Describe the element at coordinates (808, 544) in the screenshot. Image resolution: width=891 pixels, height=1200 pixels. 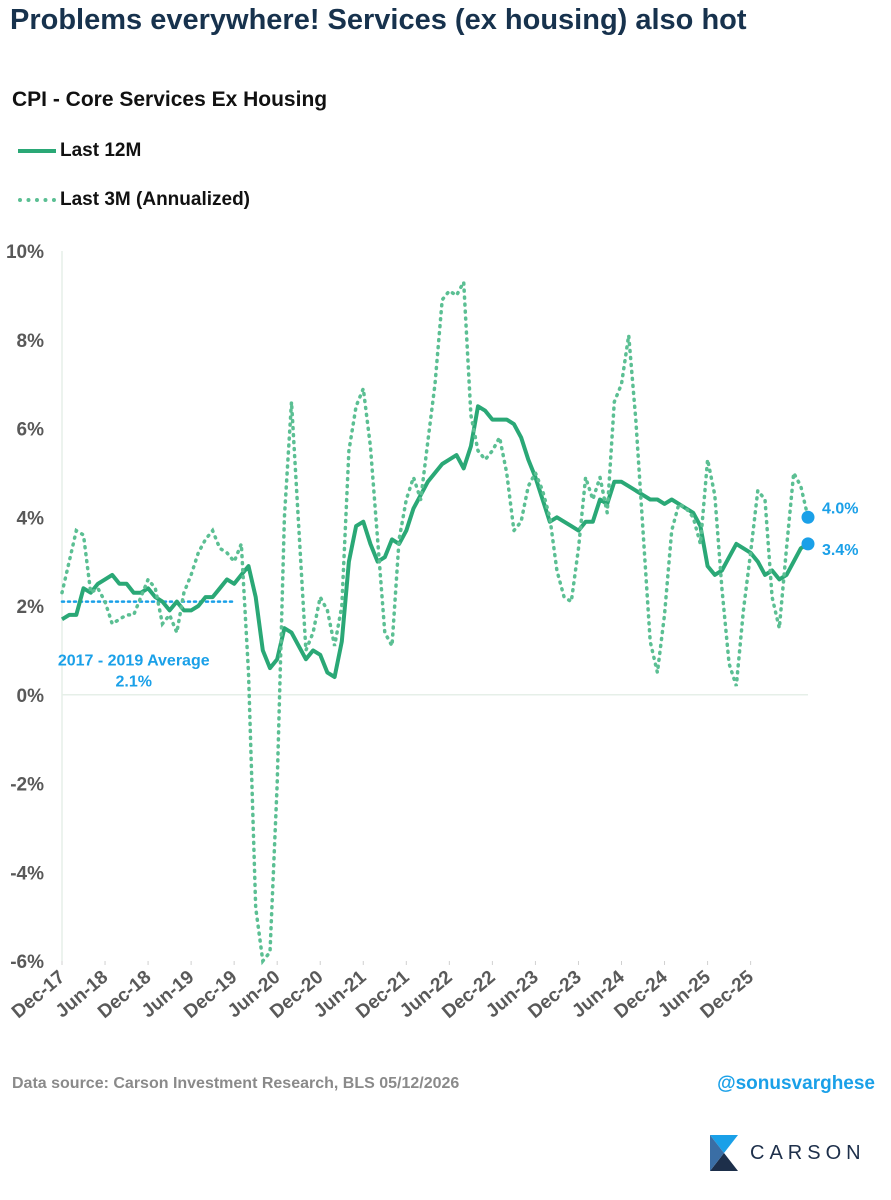
I see `endpoint-marker-last-12m` at that location.